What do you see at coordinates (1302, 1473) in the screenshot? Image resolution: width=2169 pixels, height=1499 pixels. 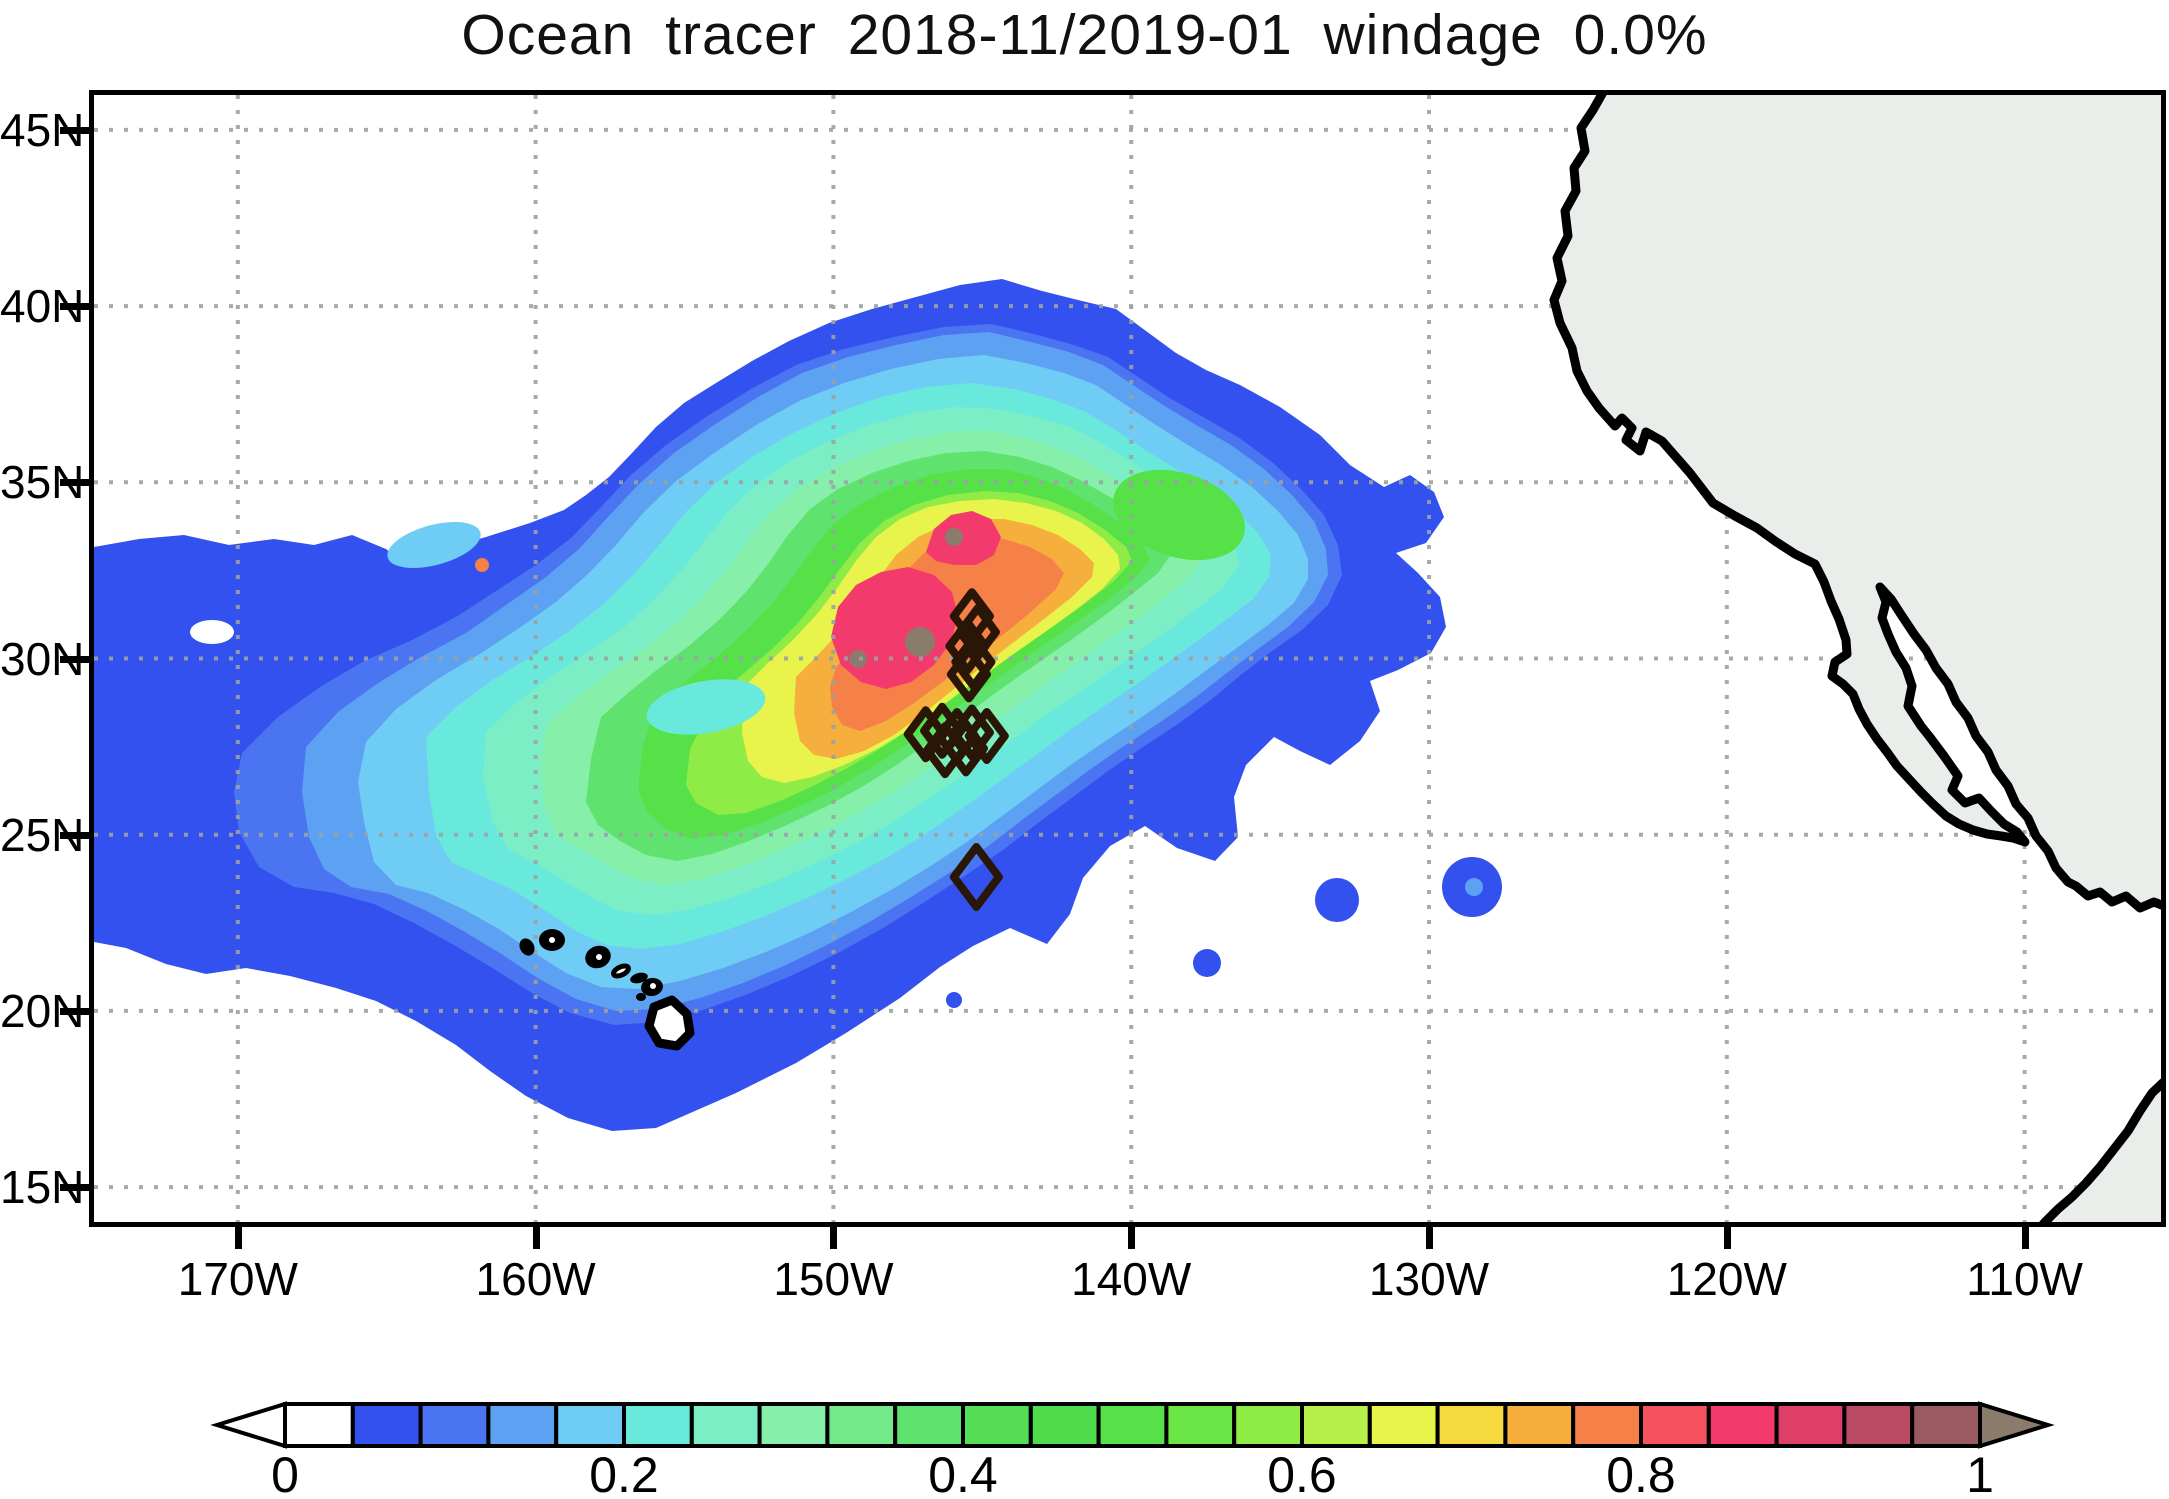 I see `colorbar-tick-label-0.6: 0.6` at bounding box center [1302, 1473].